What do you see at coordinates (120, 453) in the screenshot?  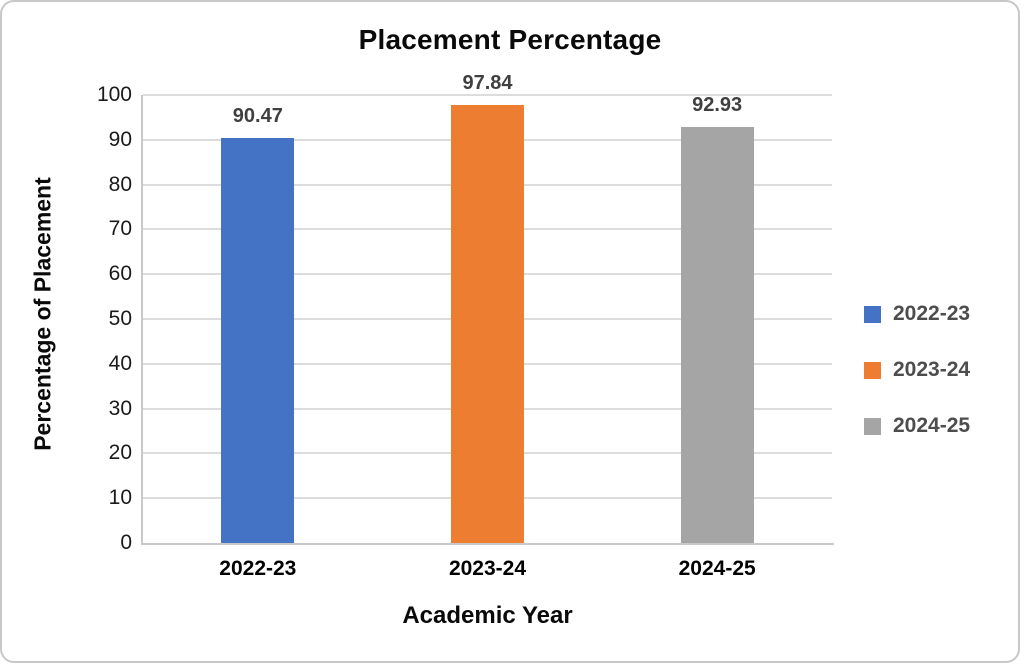 I see `y-tick-20: 20` at bounding box center [120, 453].